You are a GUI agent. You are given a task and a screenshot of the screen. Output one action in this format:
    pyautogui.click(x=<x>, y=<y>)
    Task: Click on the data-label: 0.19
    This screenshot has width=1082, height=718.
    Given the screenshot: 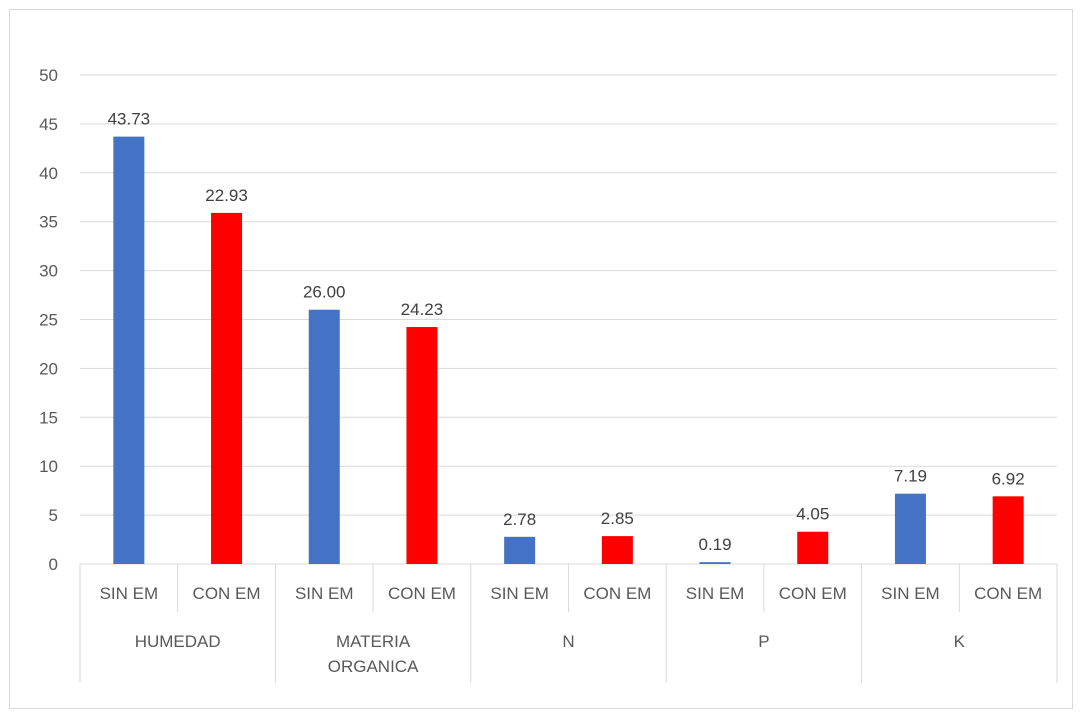 What is the action you would take?
    pyautogui.click(x=715, y=544)
    